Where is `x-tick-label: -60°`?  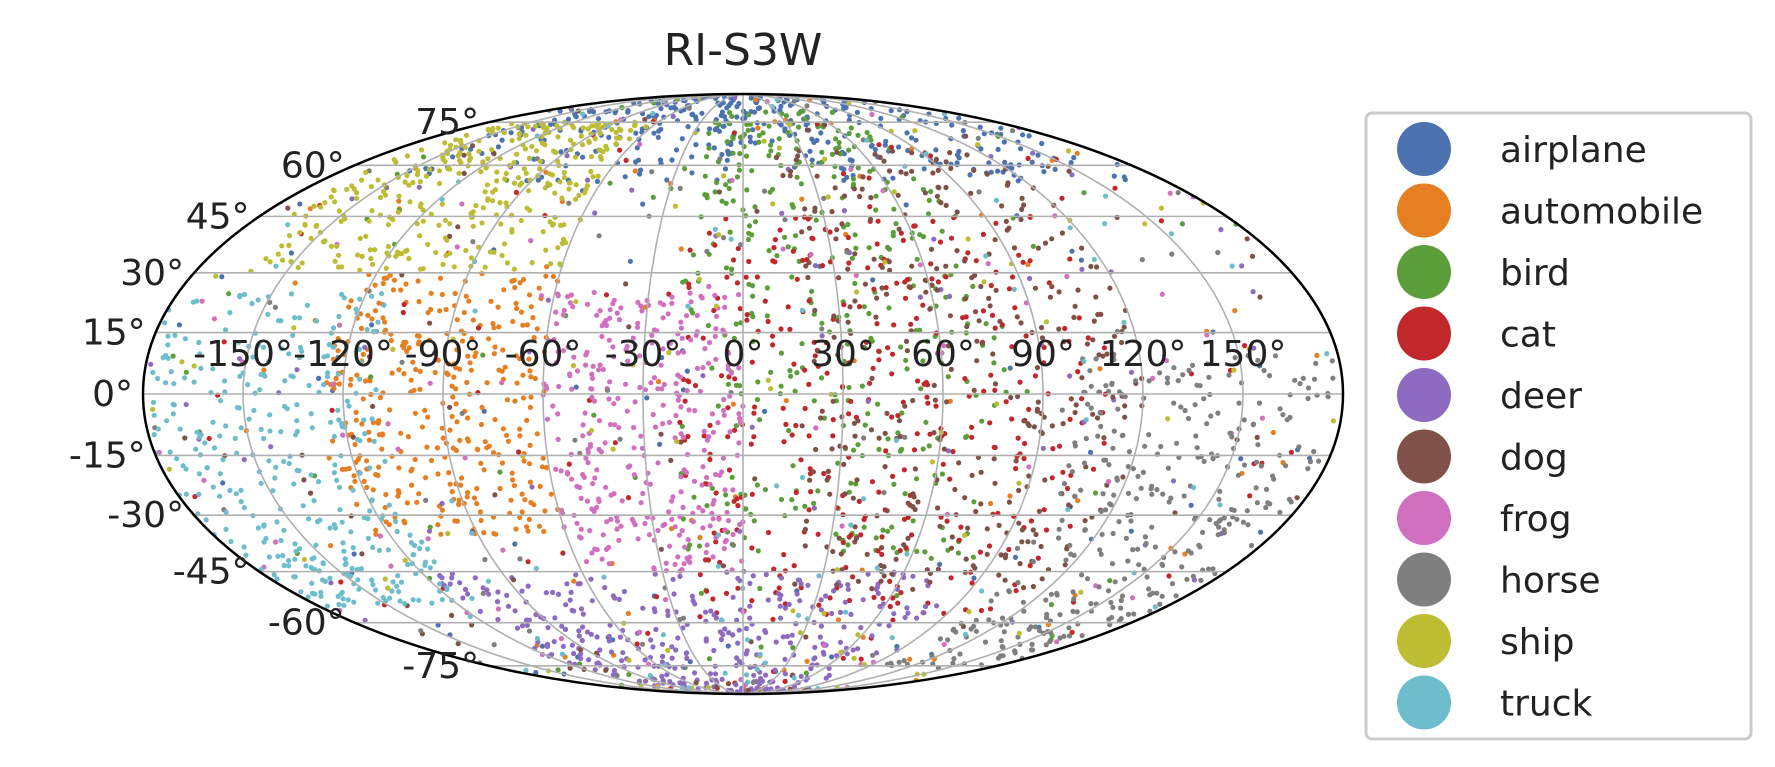
x-tick-label: -60° is located at coordinates (543, 354).